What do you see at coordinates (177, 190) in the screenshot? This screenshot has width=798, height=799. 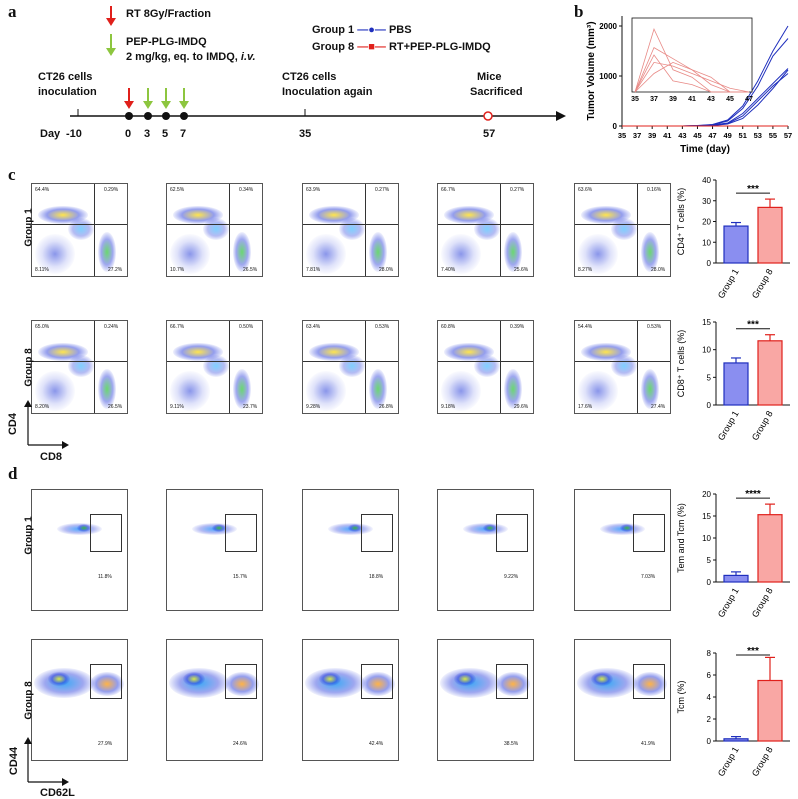 I see `quadrant-ul-value: 62.5%` at bounding box center [177, 190].